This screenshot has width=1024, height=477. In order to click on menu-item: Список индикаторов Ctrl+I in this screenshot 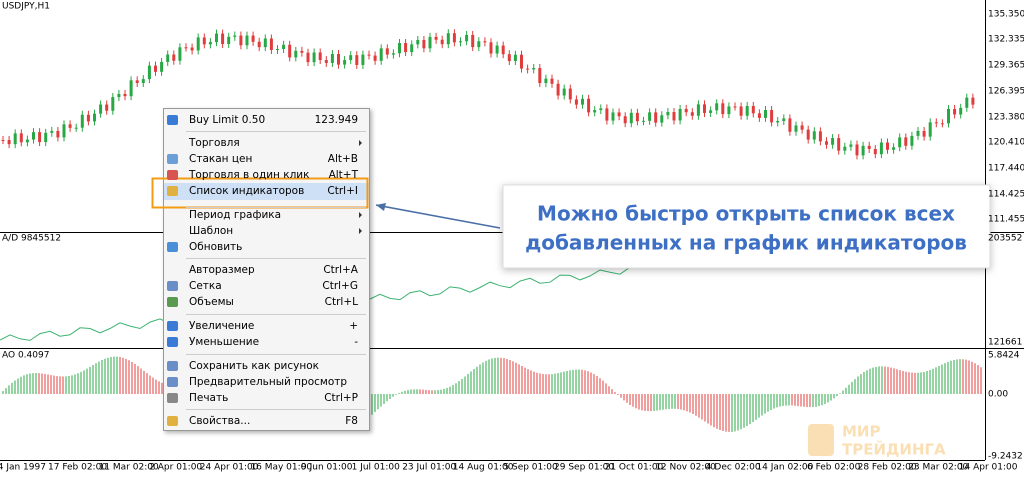, I will do `click(262, 191)`.